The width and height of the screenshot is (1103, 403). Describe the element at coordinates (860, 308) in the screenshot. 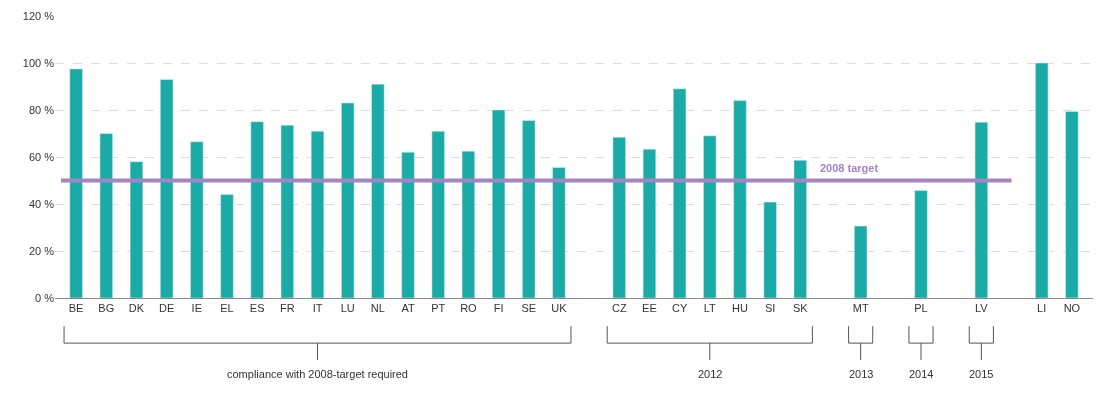

I see `x-tick-label: MT` at that location.